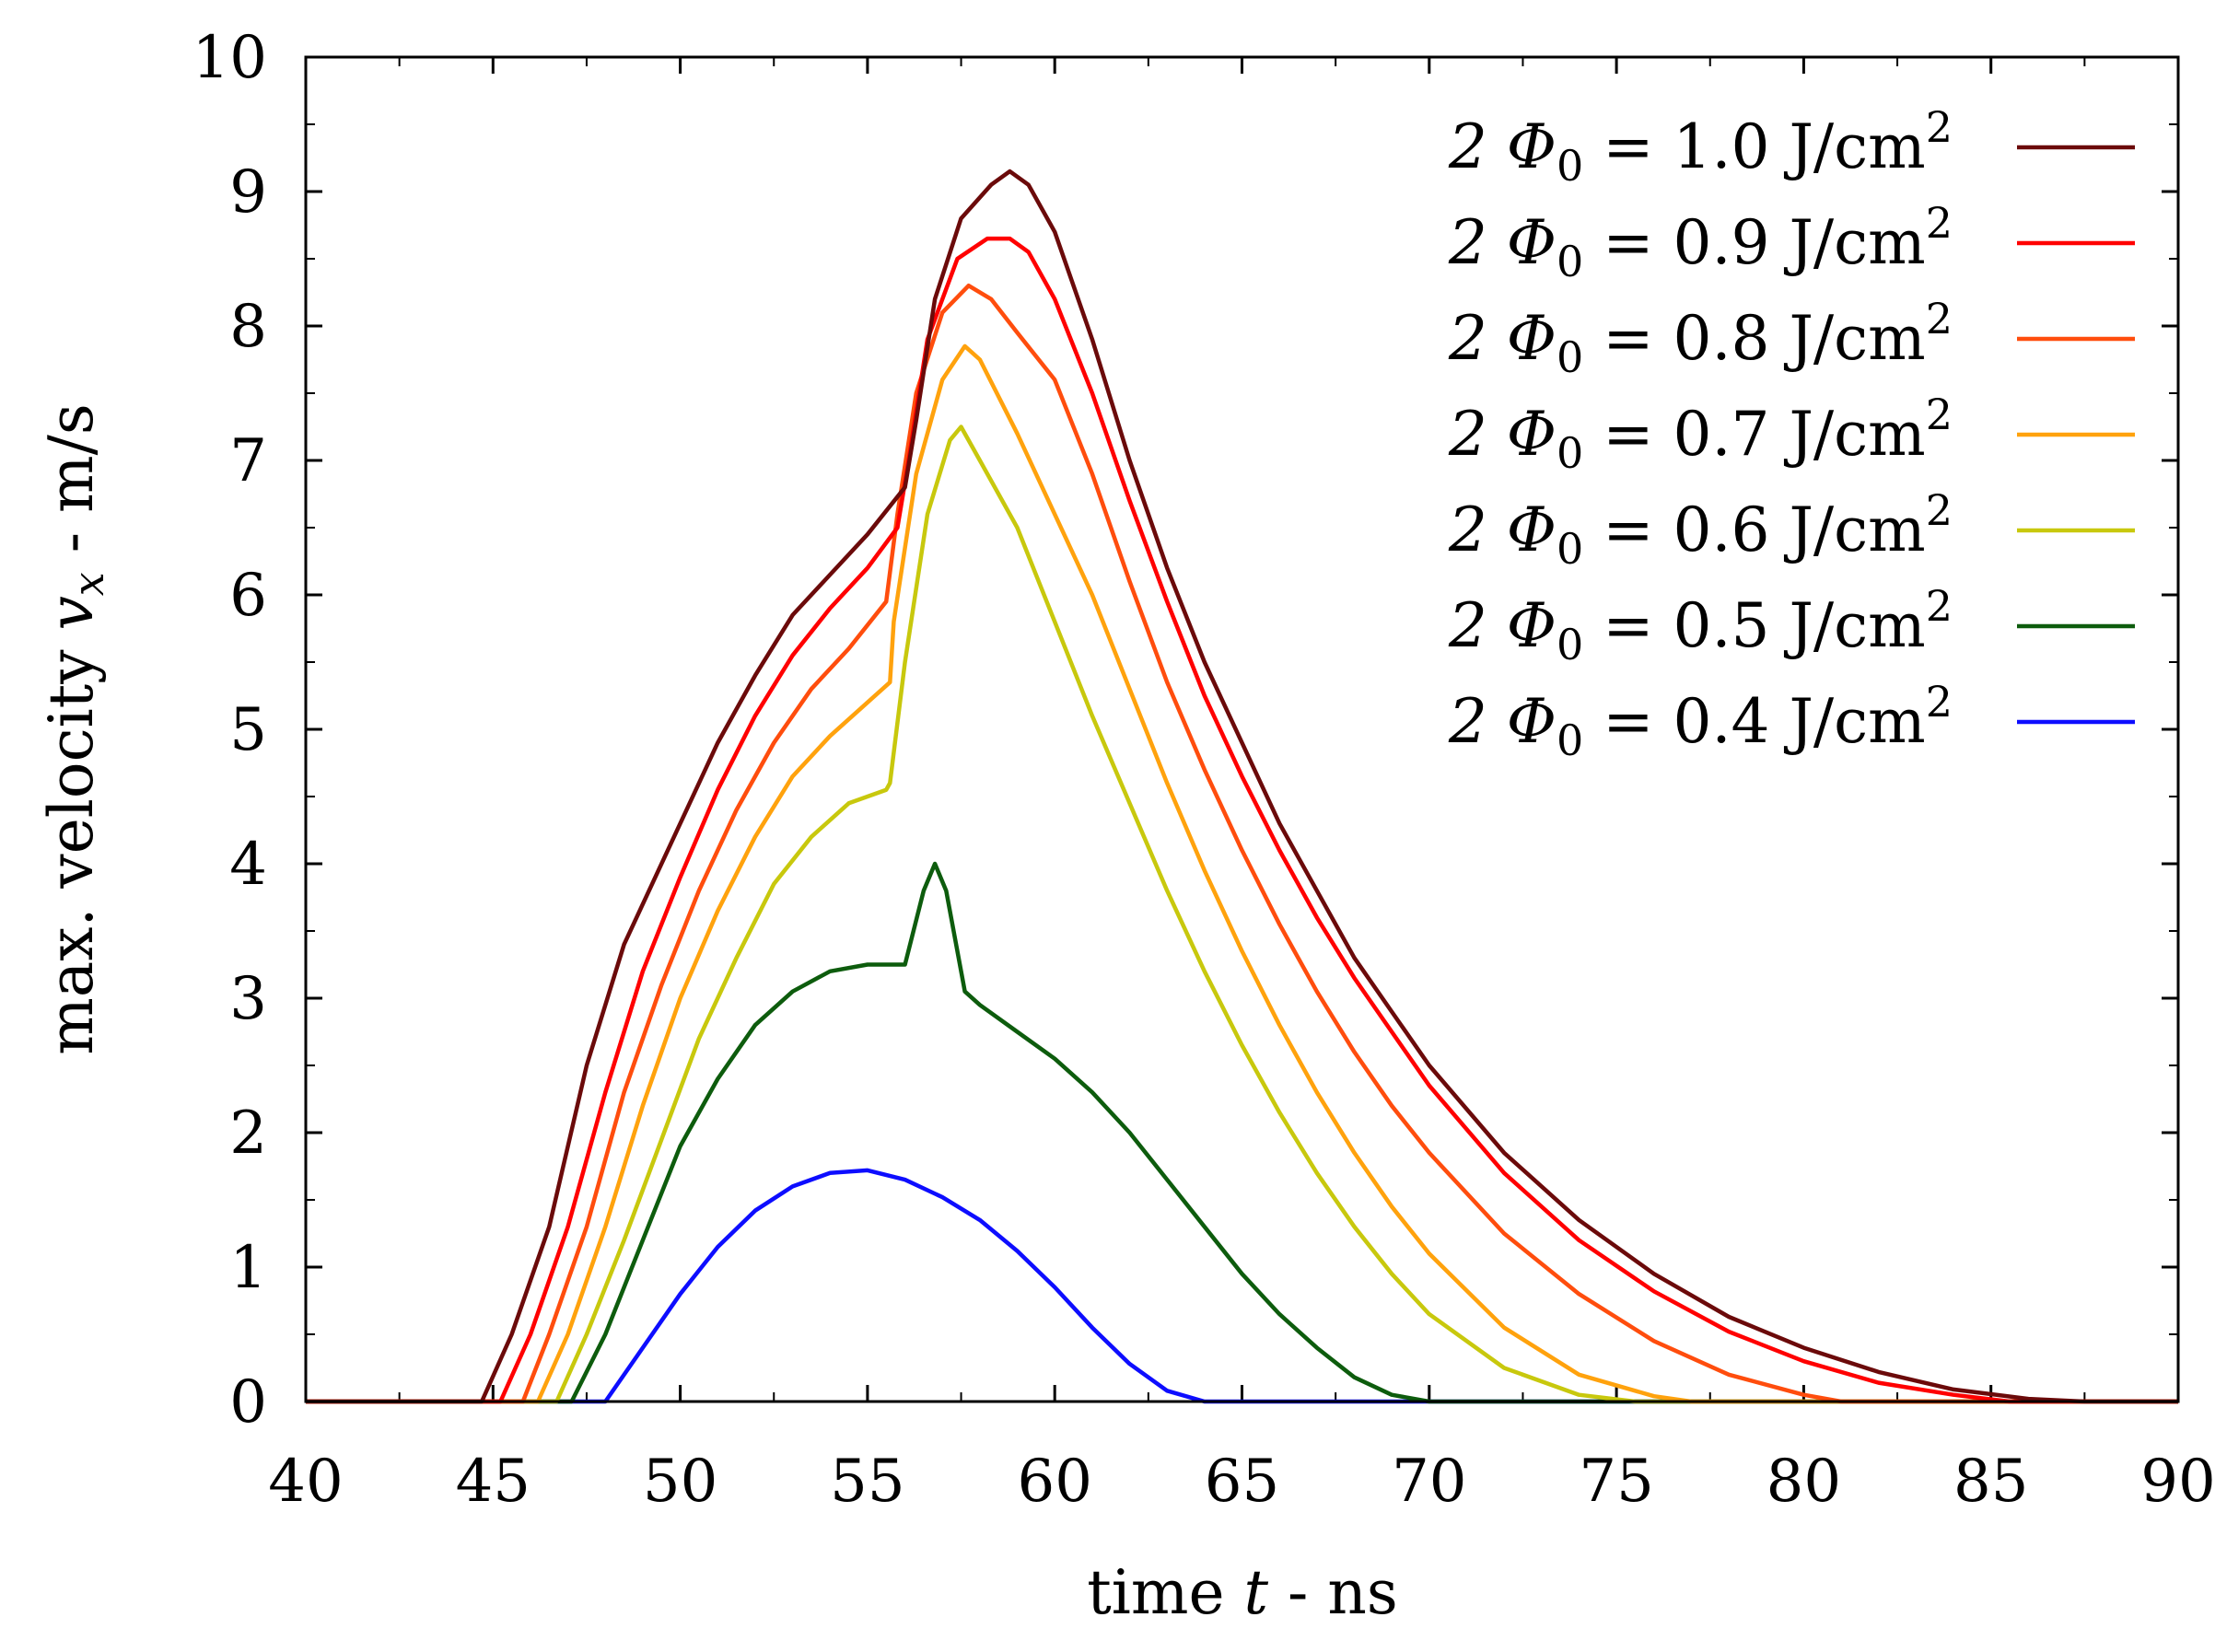 The height and width of the screenshot is (1652, 2227). Describe the element at coordinates (248, 1268) in the screenshot. I see `y-tick-label: 1` at that location.